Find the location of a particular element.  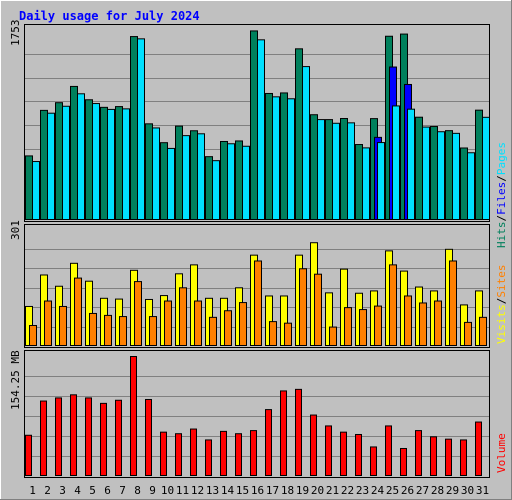

day-label-23: 23 is located at coordinates (362, 490).